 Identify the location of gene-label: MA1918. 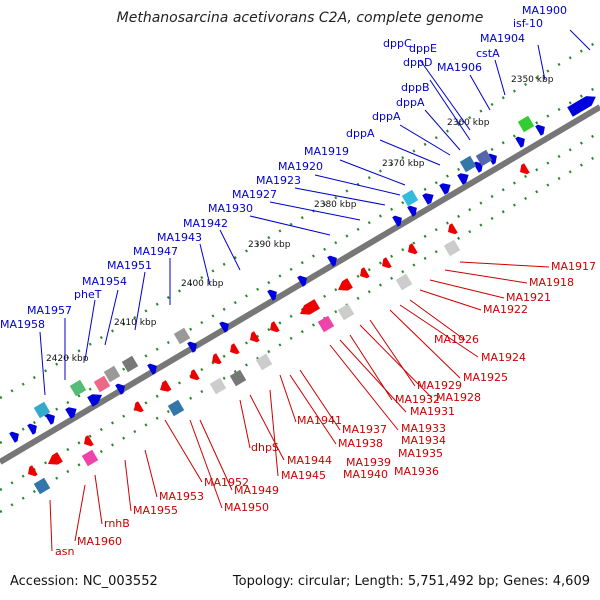
(551, 282).